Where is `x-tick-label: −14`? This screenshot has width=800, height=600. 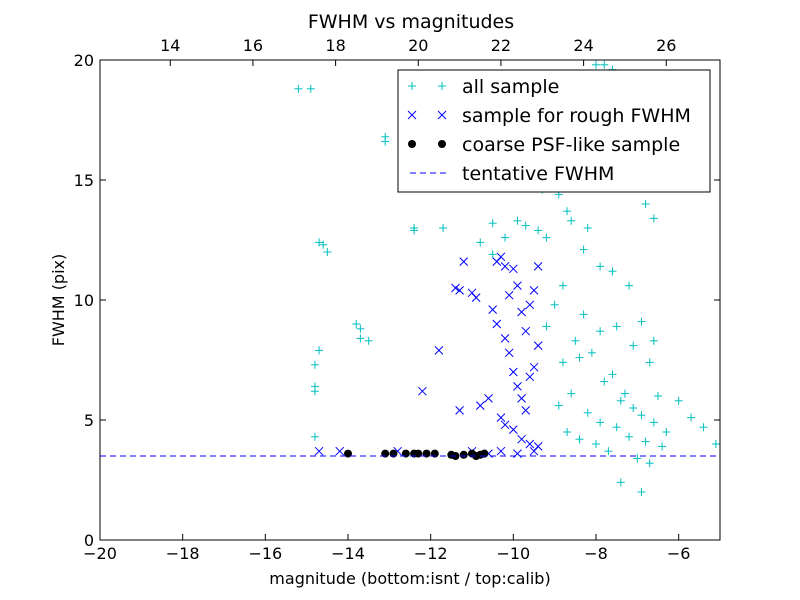 x-tick-label: −14 is located at coordinates (348, 553).